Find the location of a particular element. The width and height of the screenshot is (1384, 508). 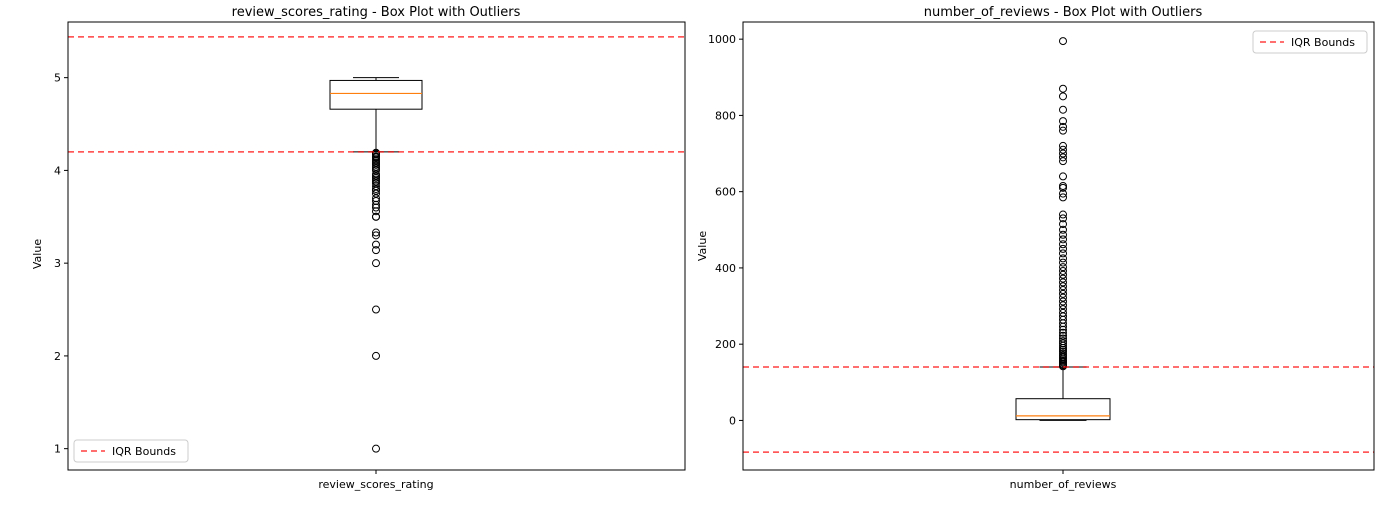

y-tick-label: 800 is located at coordinates (725, 115).